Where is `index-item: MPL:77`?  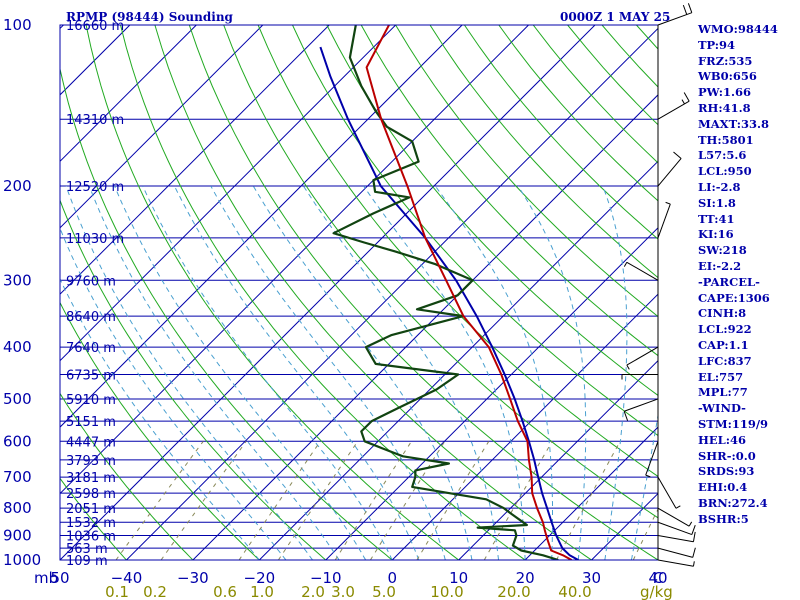 index-item: MPL:77 is located at coordinates (723, 392).